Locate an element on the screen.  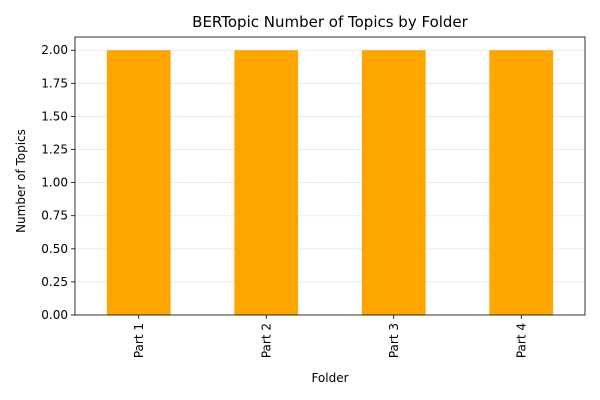
x-axis-label: Folder is located at coordinates (329, 378).